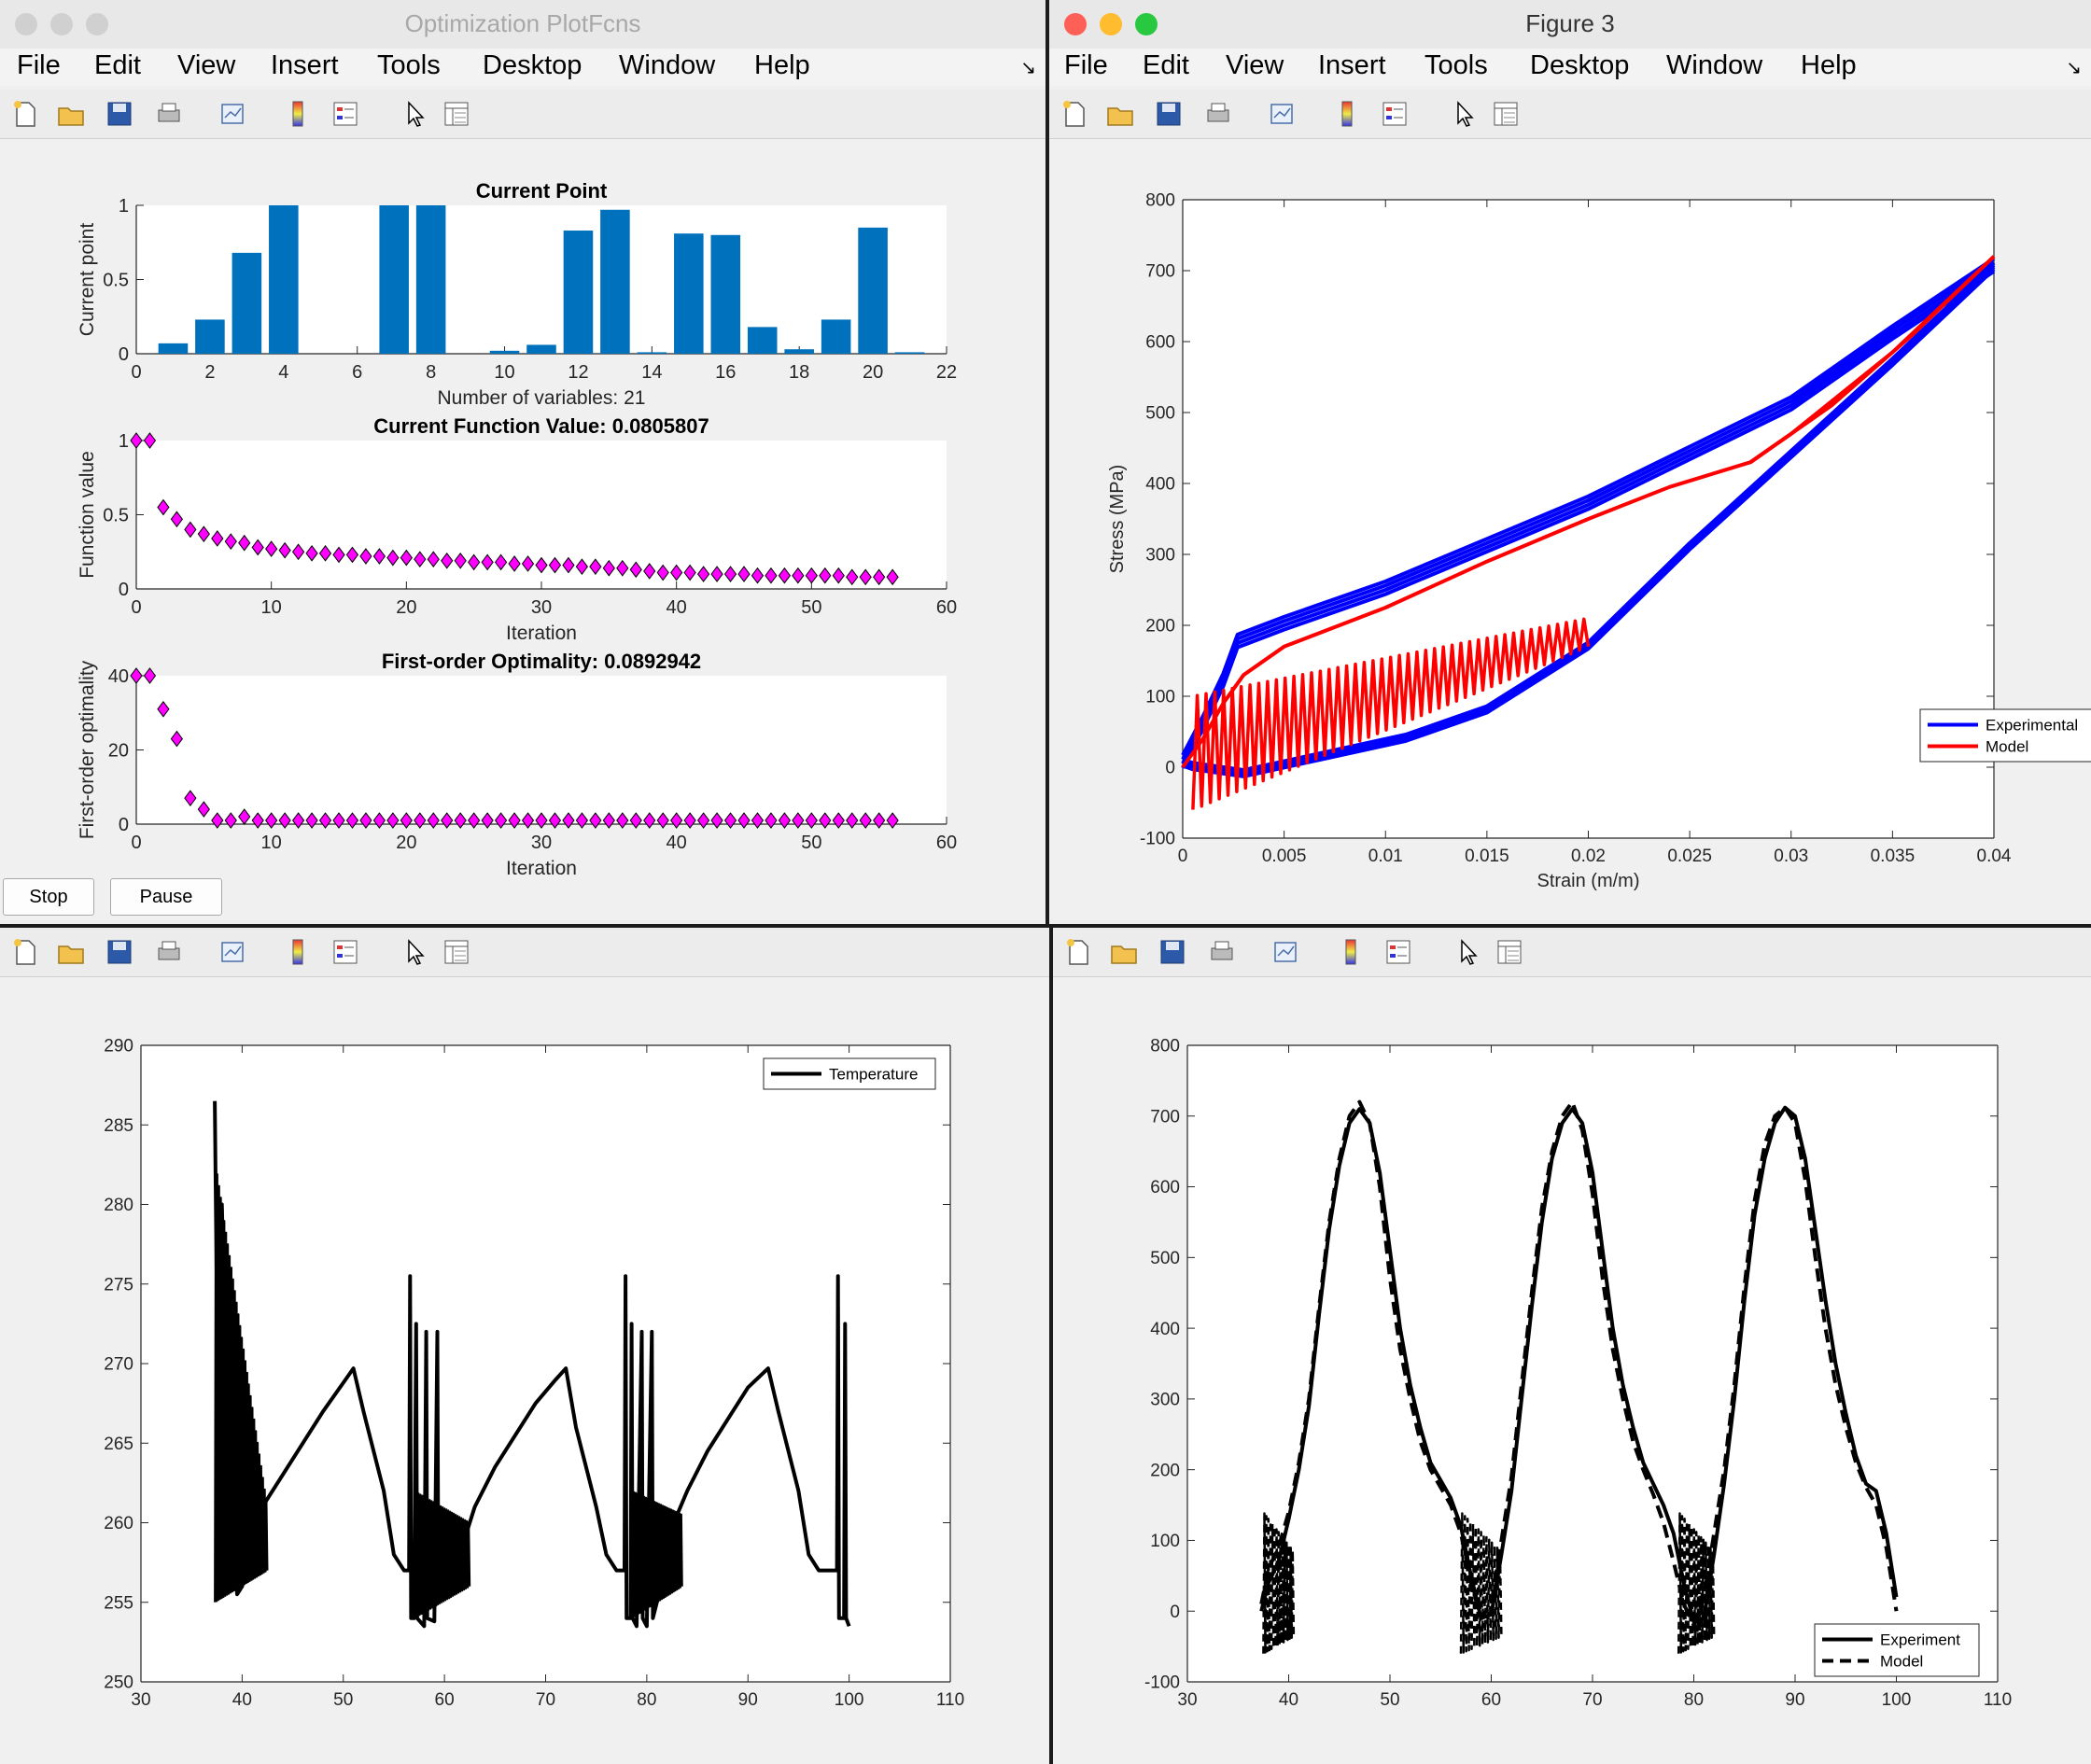 This screenshot has height=1764, width=2091. What do you see at coordinates (271, 607) in the screenshot?
I see `x-tick-label: 10` at bounding box center [271, 607].